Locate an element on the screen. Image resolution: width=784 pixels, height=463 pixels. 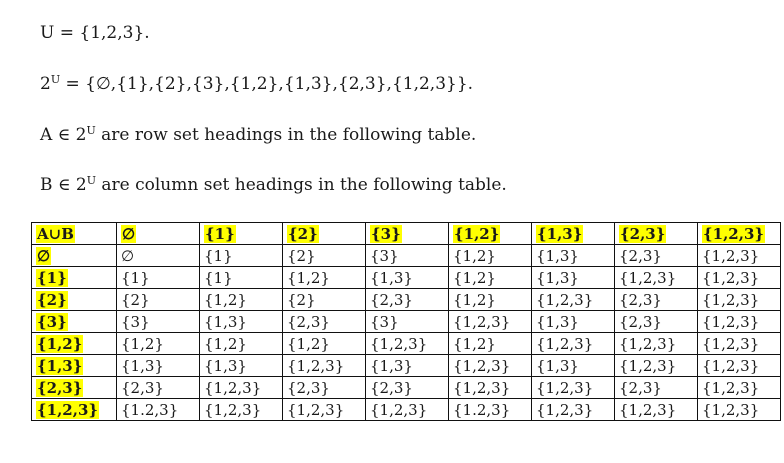
row-header-cell: {2,3} is located at coordinates (74, 387).